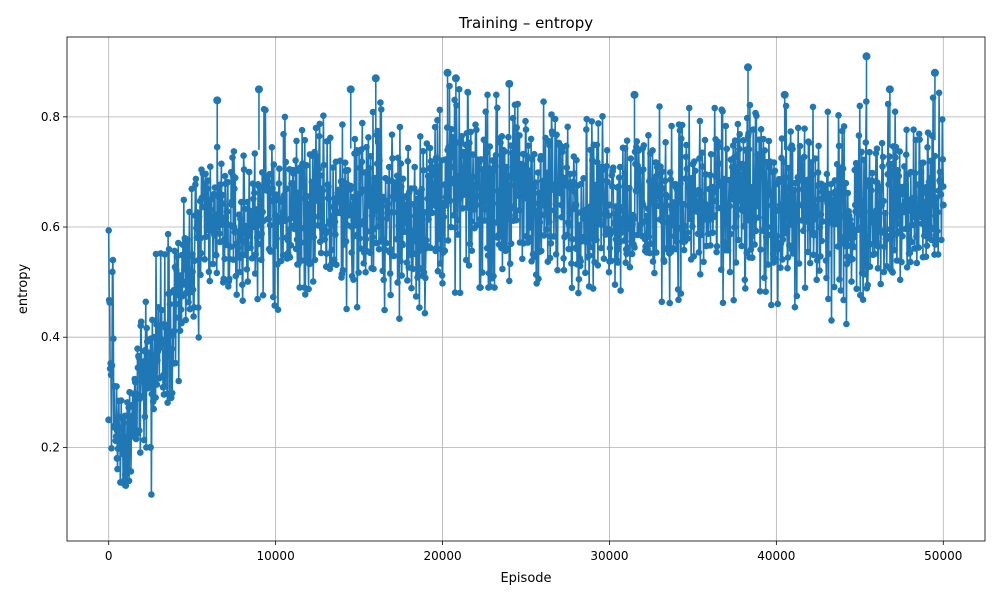 Image resolution: width=1000 pixels, height=600 pixels. I want to click on y-tick-label: 0.2, so click(50, 447).